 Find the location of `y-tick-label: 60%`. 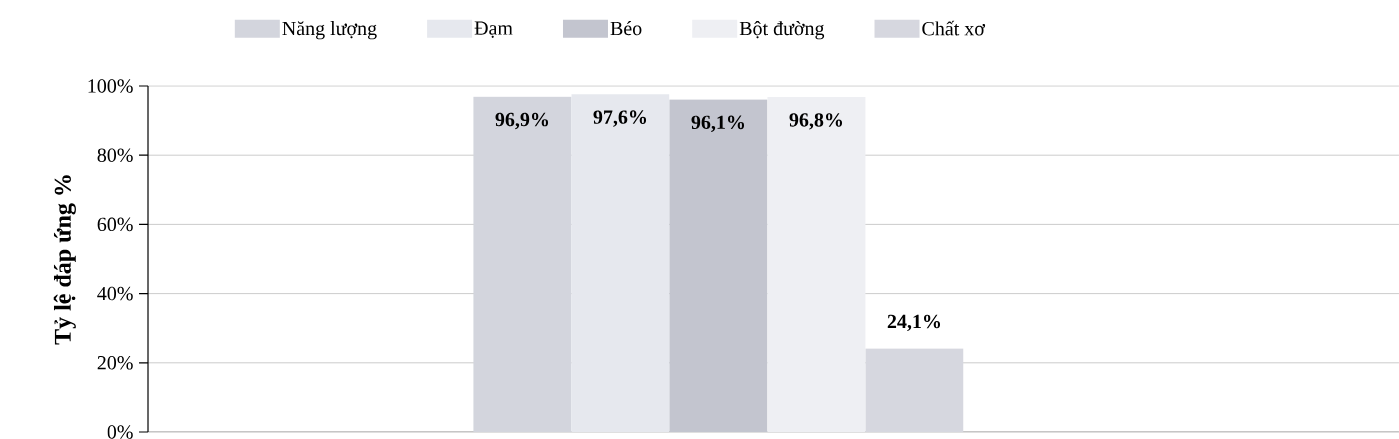

y-tick-label: 60% is located at coordinates (115, 224).